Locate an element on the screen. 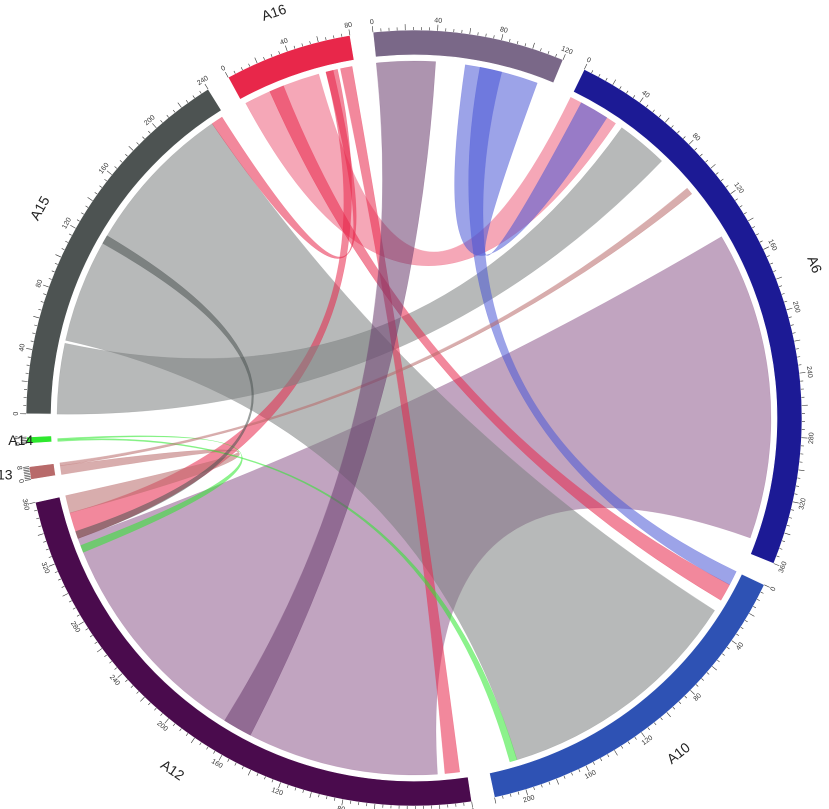 Image resolution: width=829 pixels, height=809 pixels. sector-arc-a15 is located at coordinates (123, 251).